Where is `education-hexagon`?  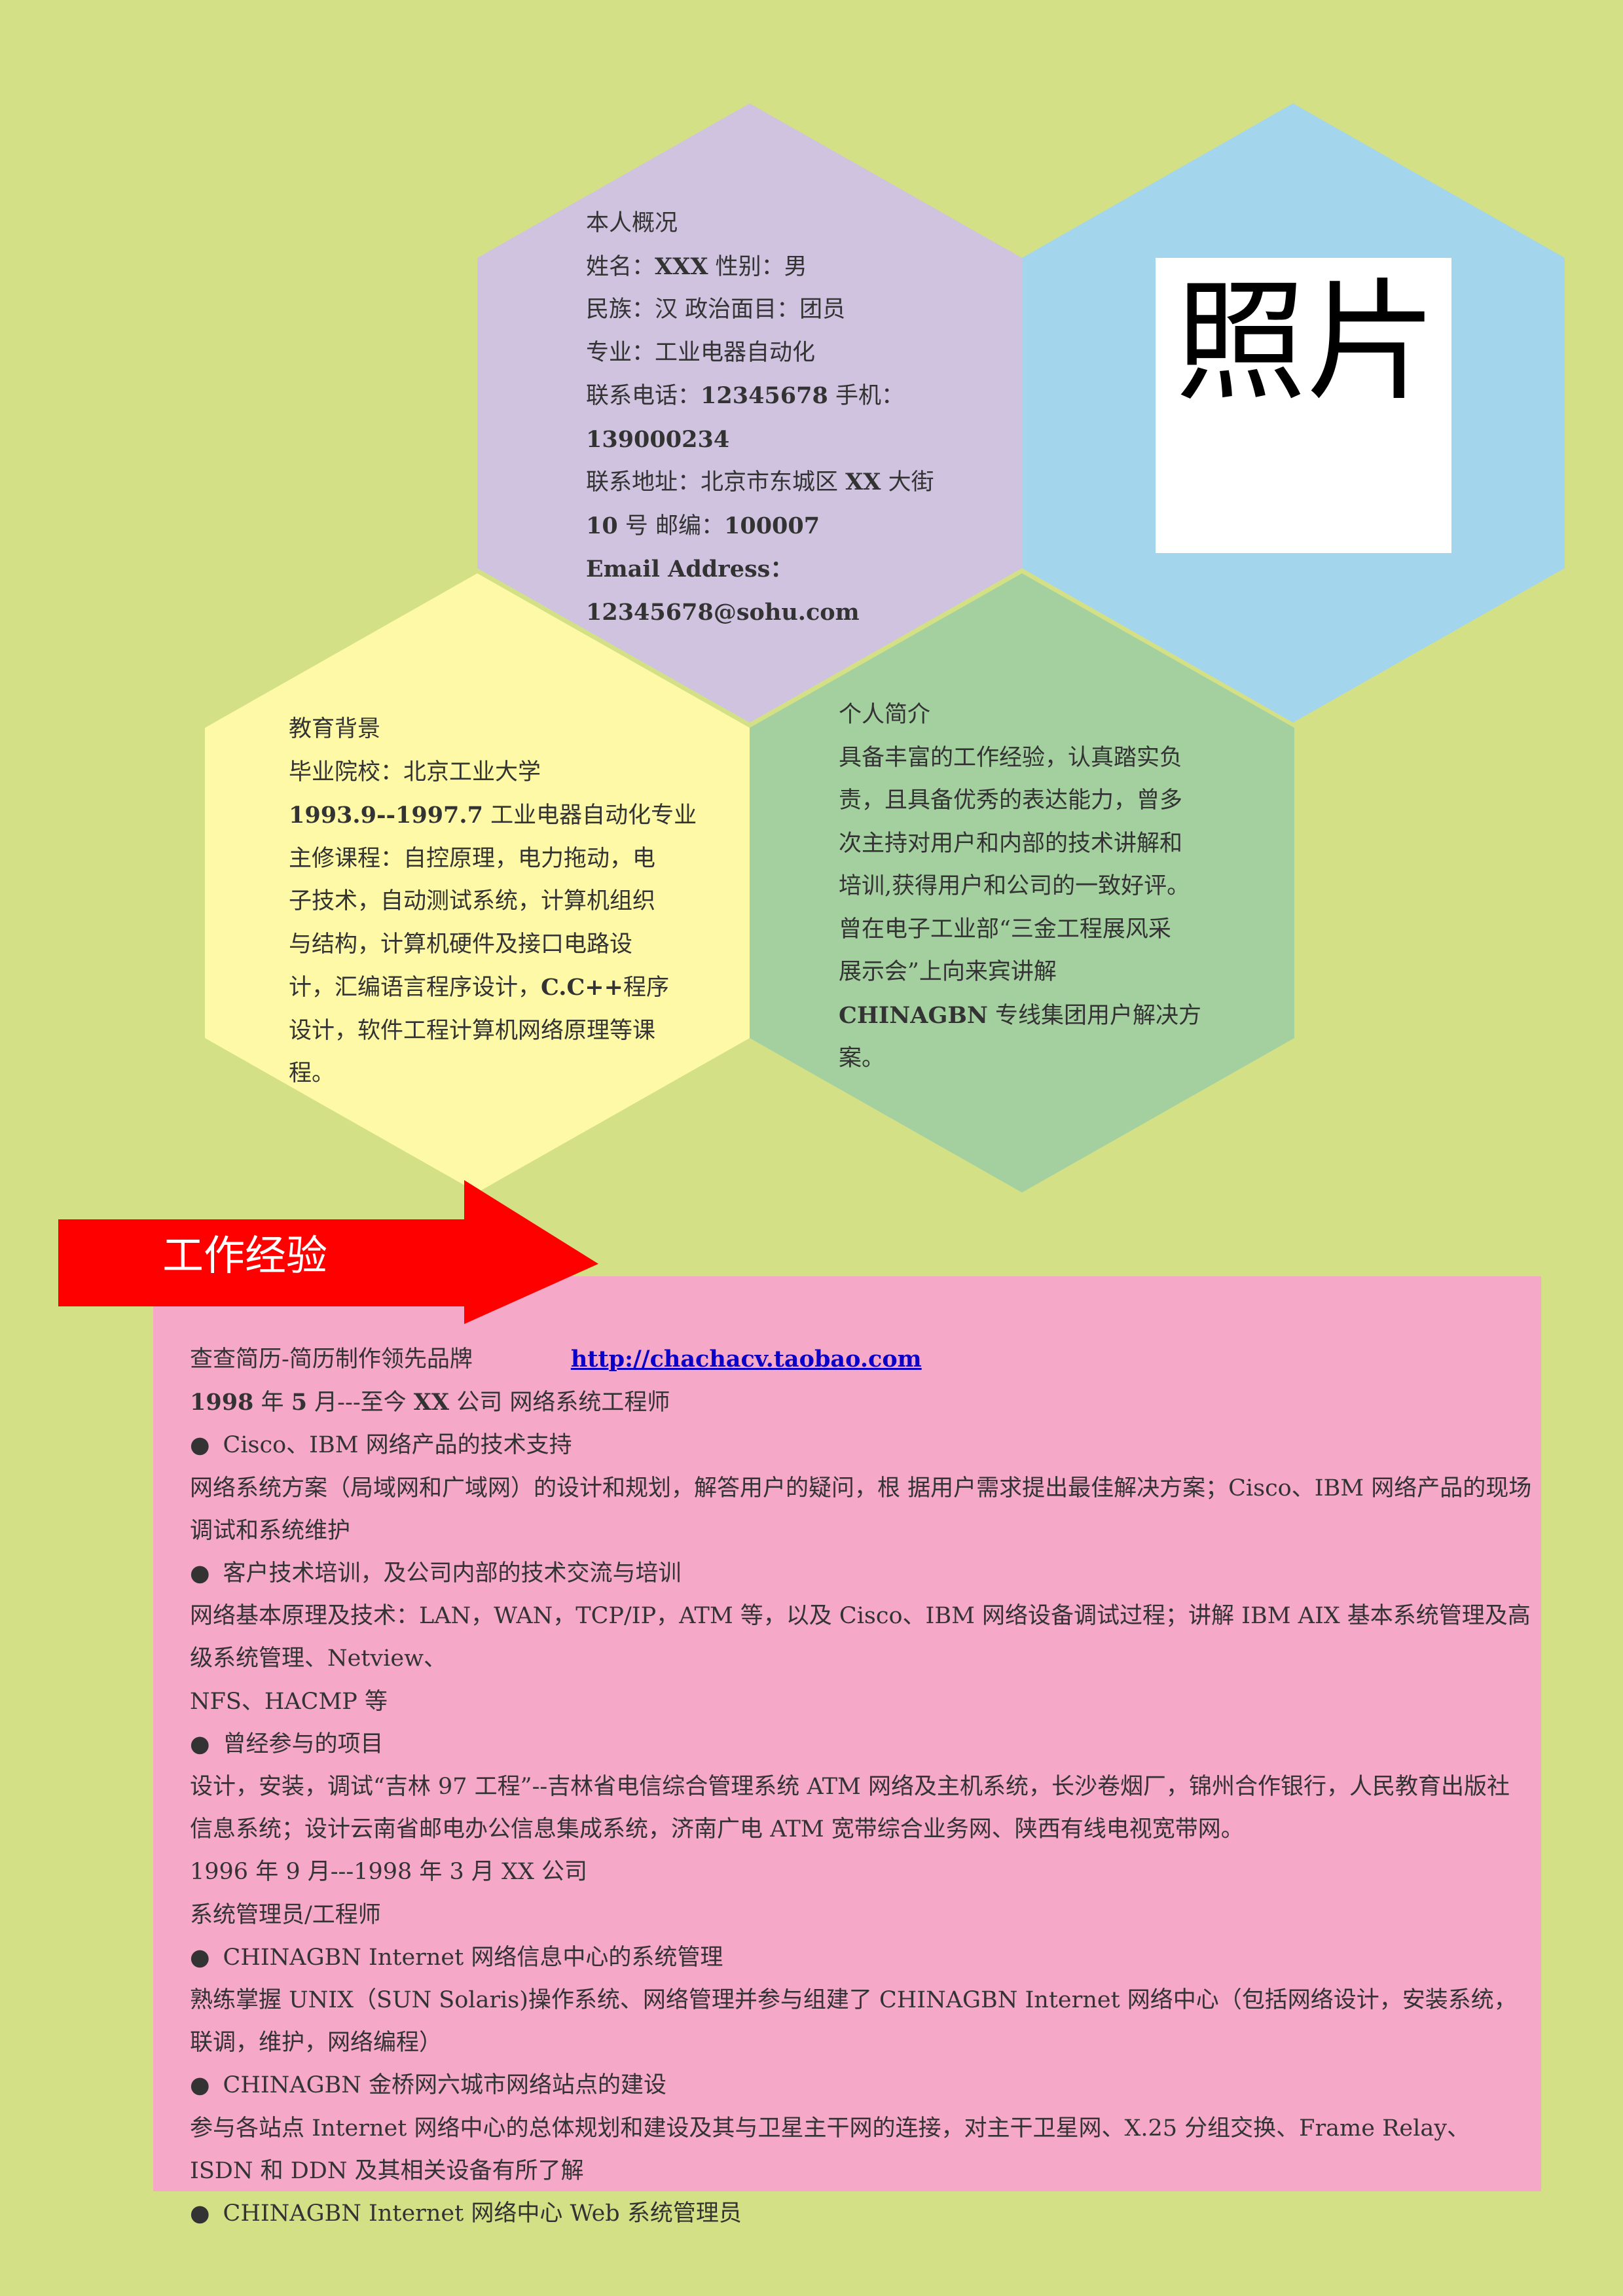
education-hexagon is located at coordinates (477, 883).